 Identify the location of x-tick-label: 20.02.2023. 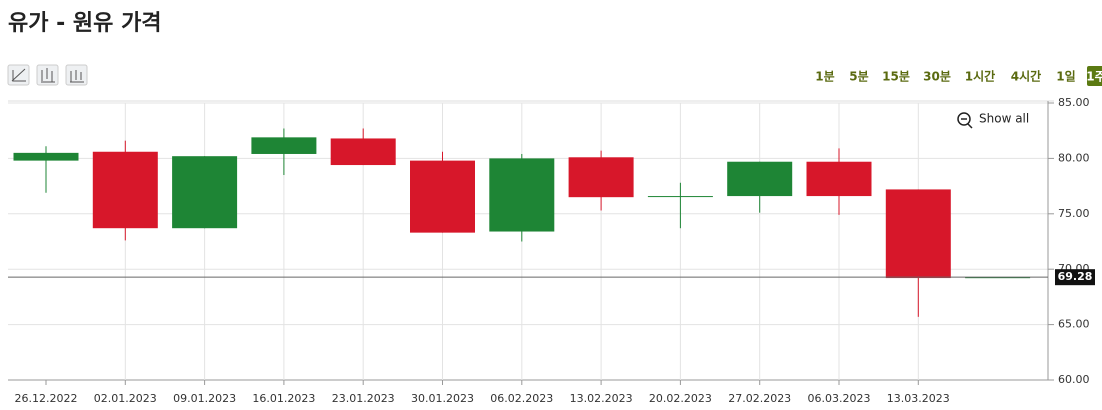
(680, 398).